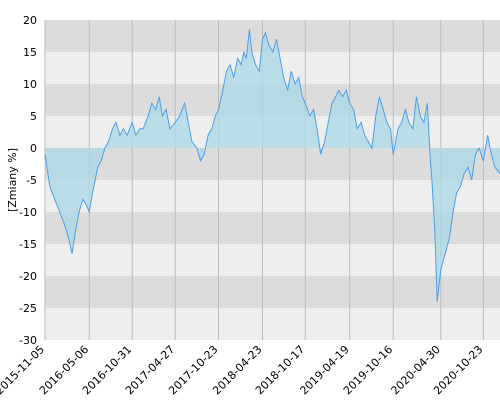  I want to click on y-tick-labels: 20 15 10 5 0 -5 -10 -15 -20 -25 -30, so click(28, 180).